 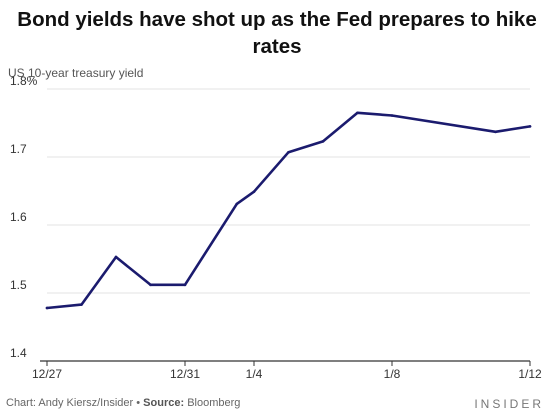 What do you see at coordinates (392, 374) in the screenshot?
I see `x-tick-label: 1/8` at bounding box center [392, 374].